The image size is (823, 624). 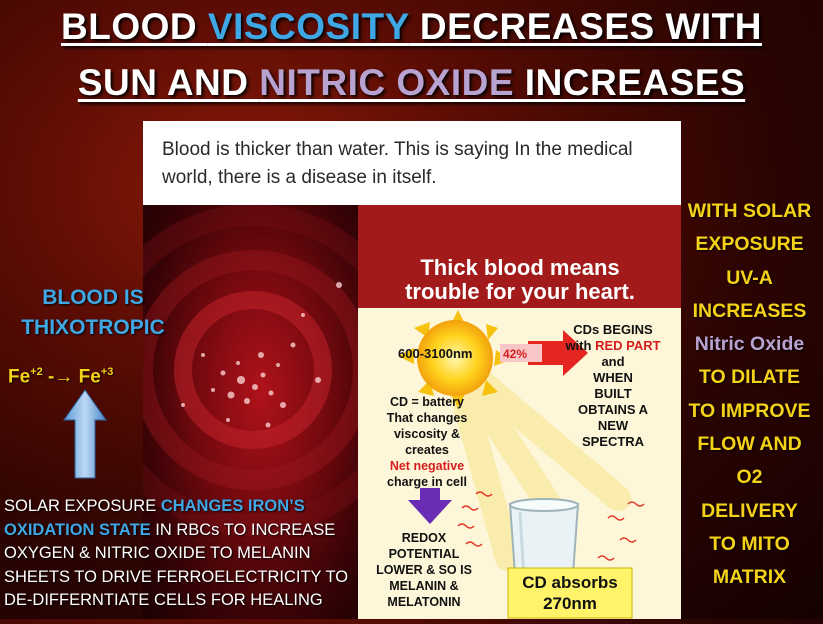 I want to click on percent-label: 42%, so click(x=515, y=354).